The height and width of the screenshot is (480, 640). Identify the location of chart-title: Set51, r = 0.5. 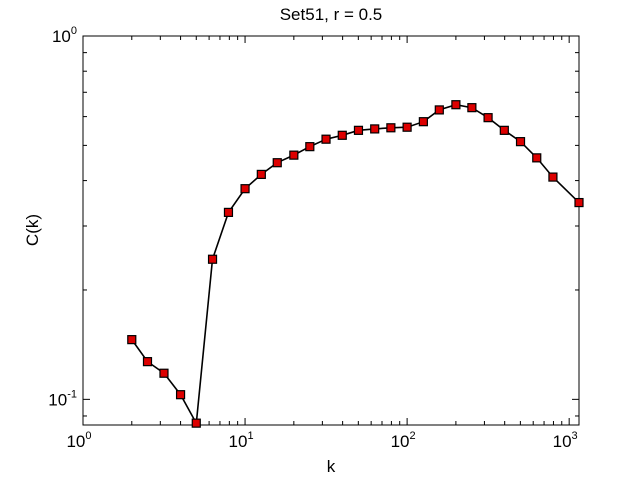
(331, 14).